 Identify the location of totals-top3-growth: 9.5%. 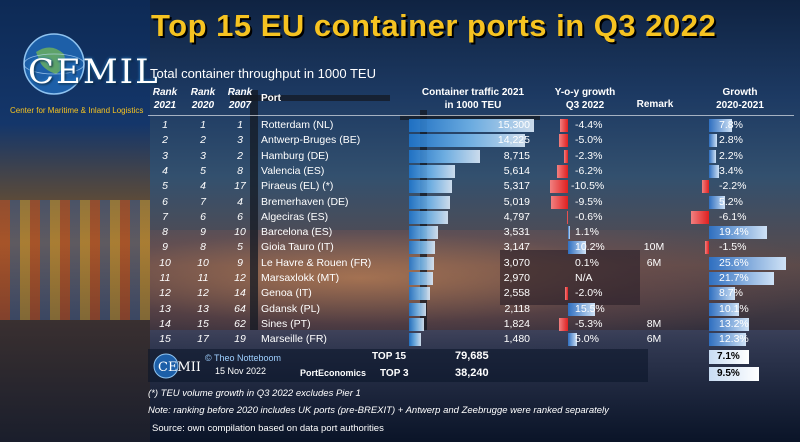
(728, 373).